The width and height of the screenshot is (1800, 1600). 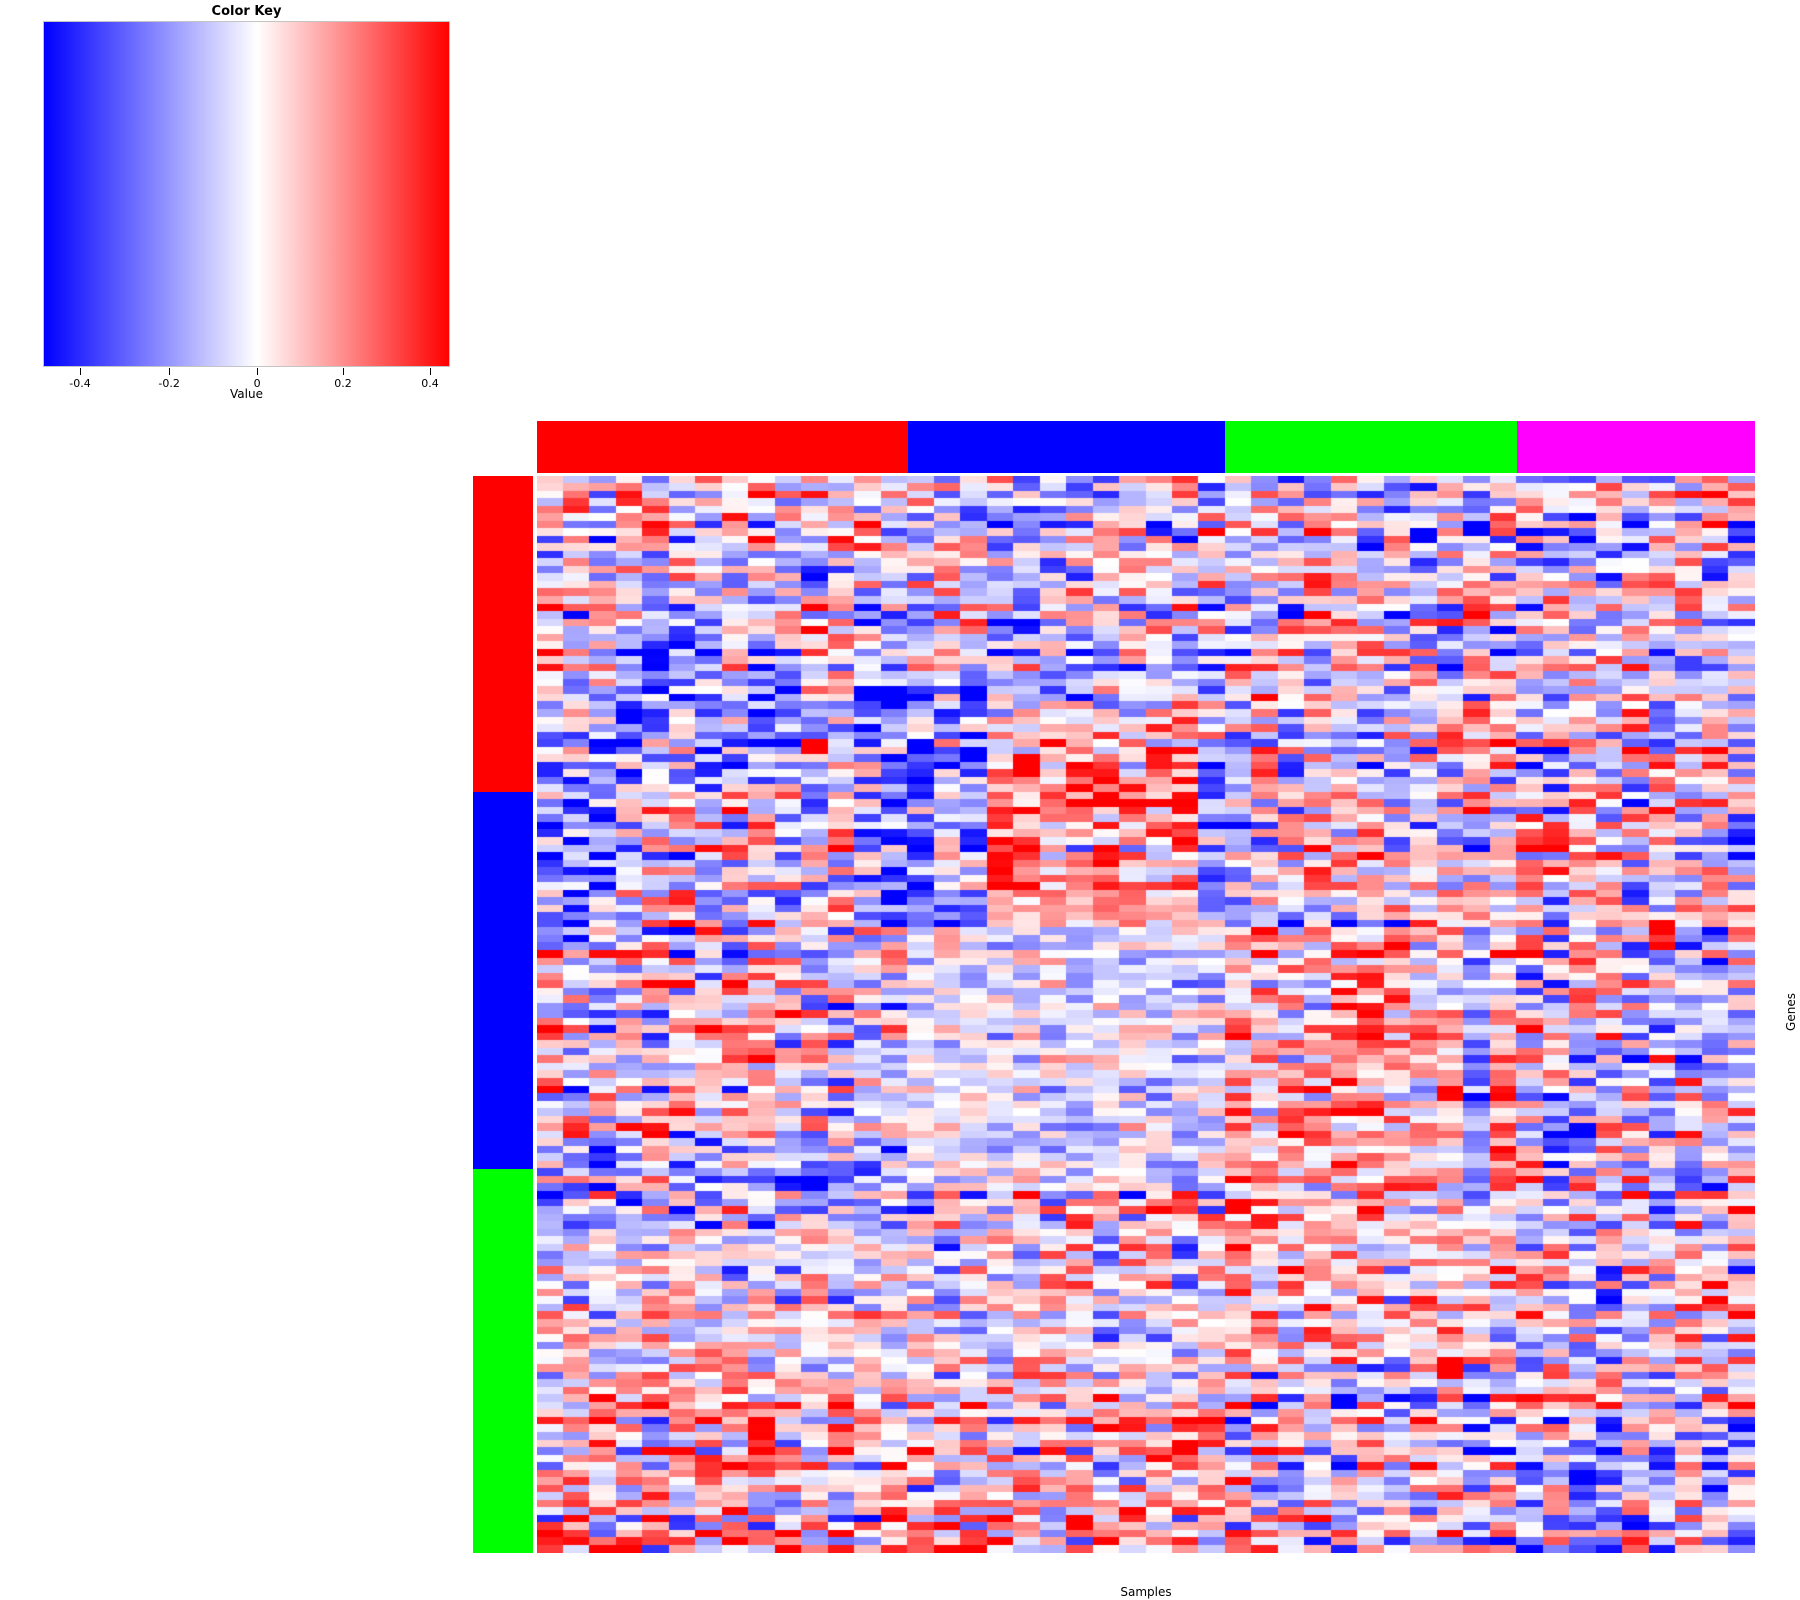 I want to click on color-key-axis: -0.4 -0.2 0 0.2 0.4, so click(x=246, y=378).